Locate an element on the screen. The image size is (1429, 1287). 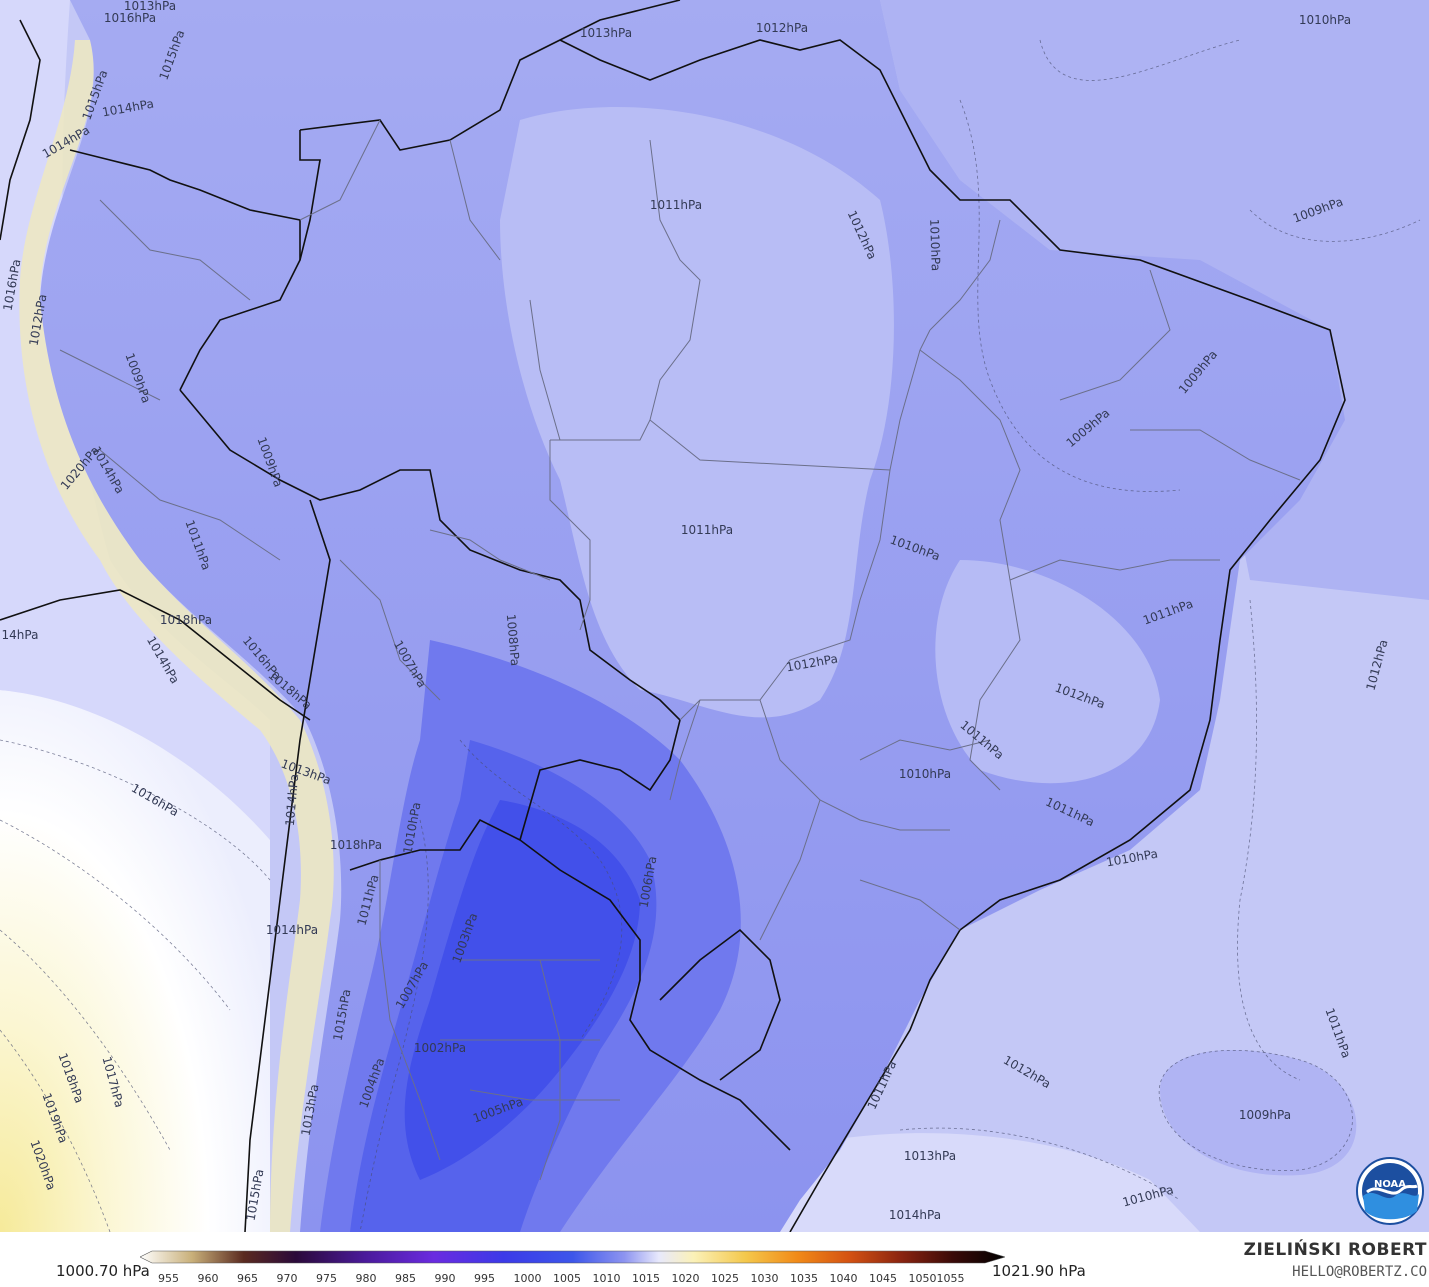
color-scale-tick: 995 is located at coordinates (484, 1278).